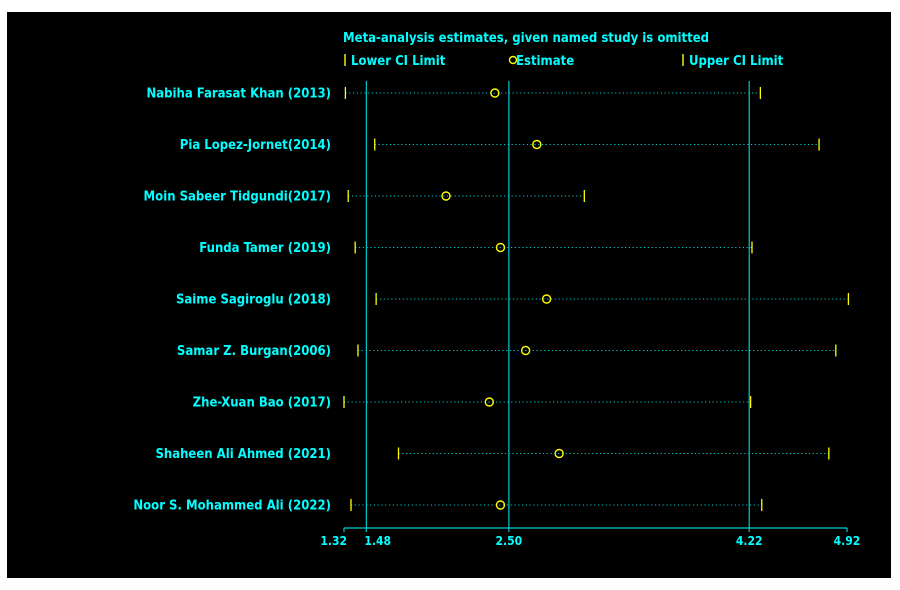 The width and height of the screenshot is (900, 590). What do you see at coordinates (262, 403) in the screenshot?
I see `study-label: Zhe-Xuan Bao (2017)` at bounding box center [262, 403].